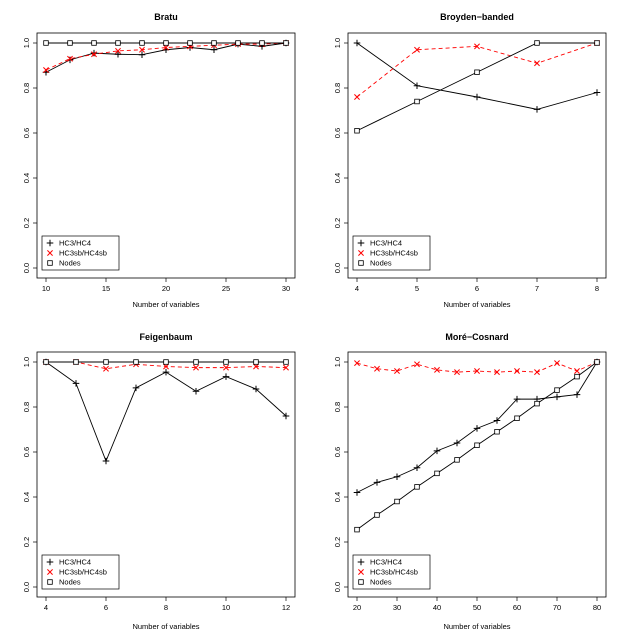  Describe the element at coordinates (477, 288) in the screenshot. I see `x-tick-label: 6` at that location.